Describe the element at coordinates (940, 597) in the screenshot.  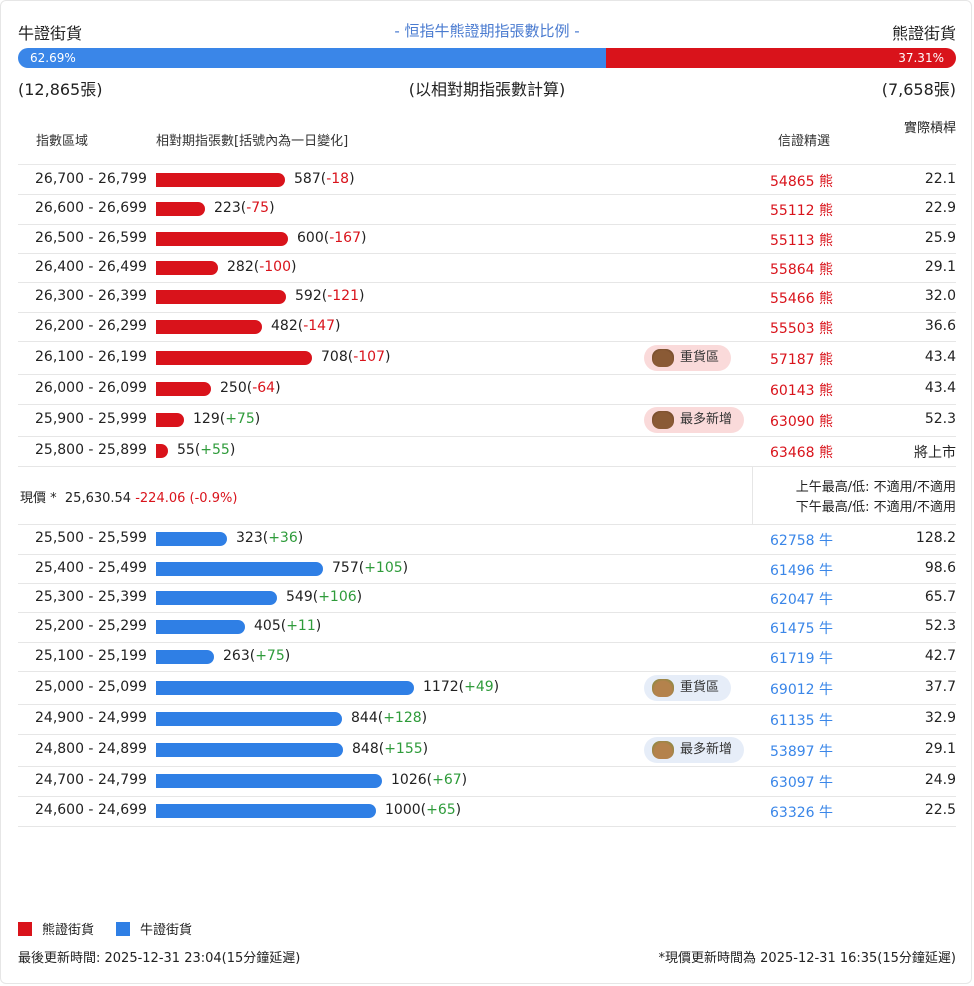
I see `effective-leverage: 65.7` at that location.